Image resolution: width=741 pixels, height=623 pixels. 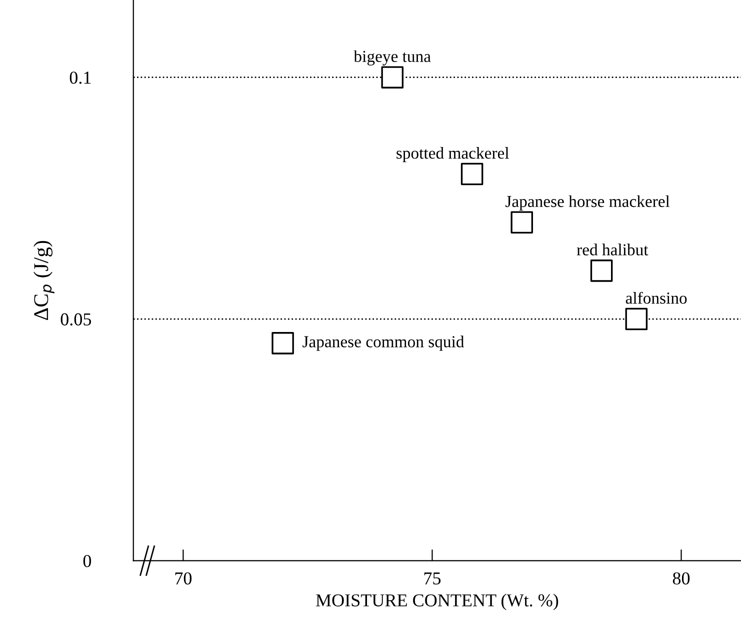 What do you see at coordinates (87, 561) in the screenshot?
I see `y-tick-label: 0` at bounding box center [87, 561].